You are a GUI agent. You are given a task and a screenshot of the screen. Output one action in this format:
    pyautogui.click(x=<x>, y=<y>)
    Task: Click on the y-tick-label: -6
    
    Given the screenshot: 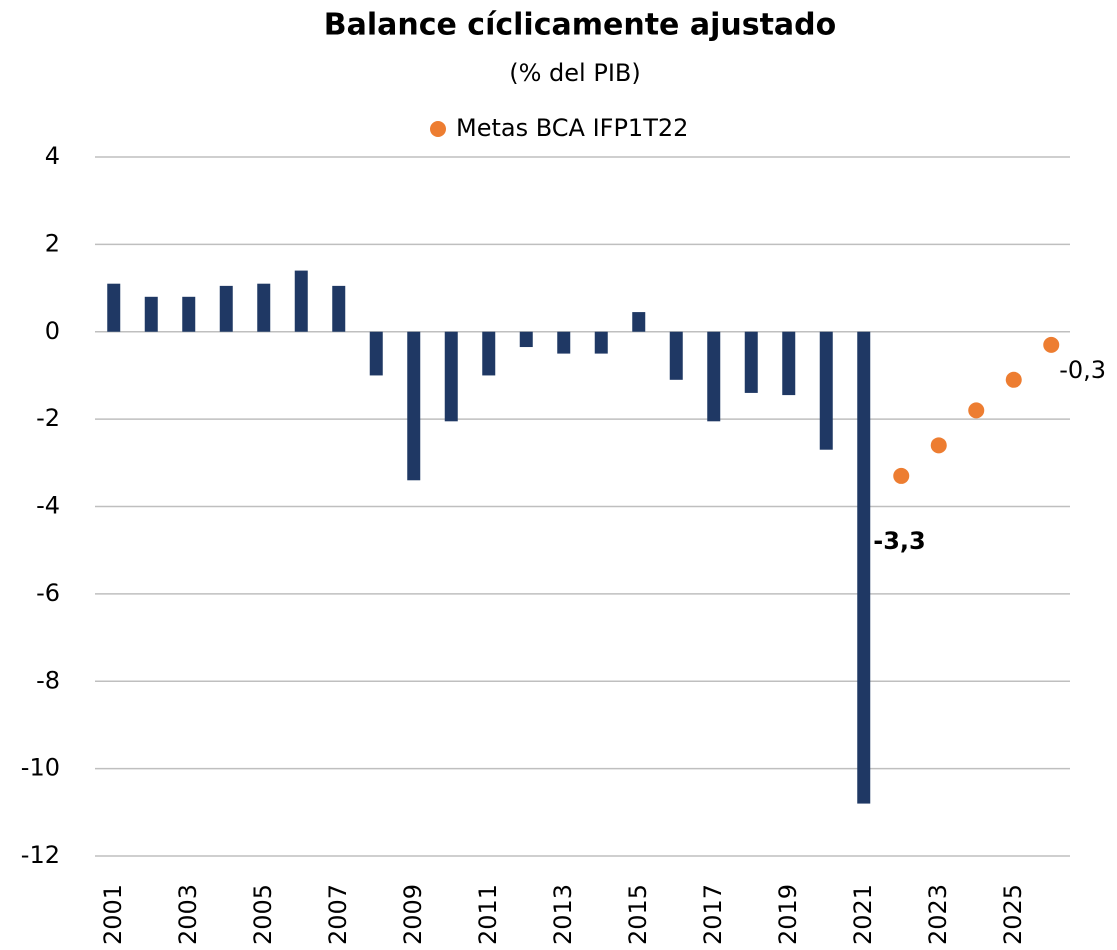 What is the action you would take?
    pyautogui.click(x=48, y=593)
    